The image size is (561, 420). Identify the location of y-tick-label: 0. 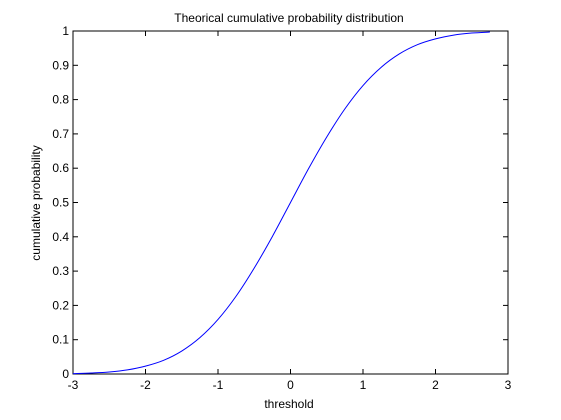
(65, 374).